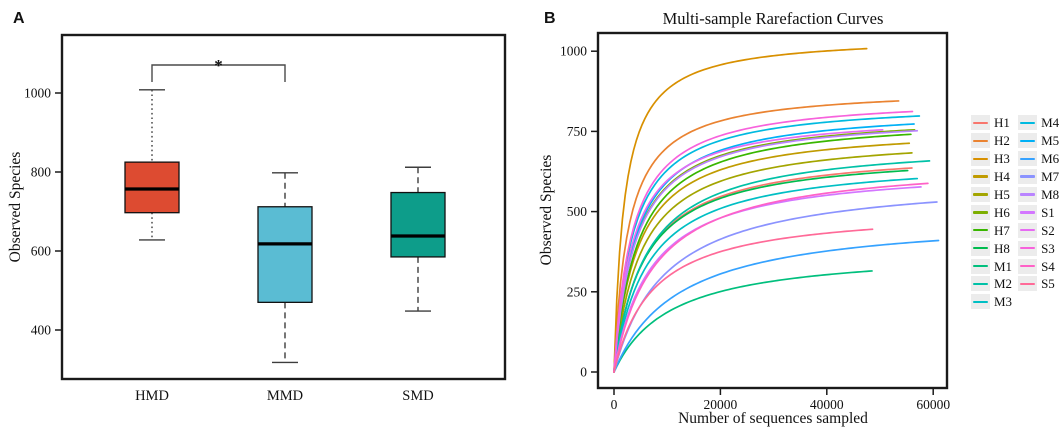  I want to click on panel-a-ylabel: Observed Species, so click(15, 207).